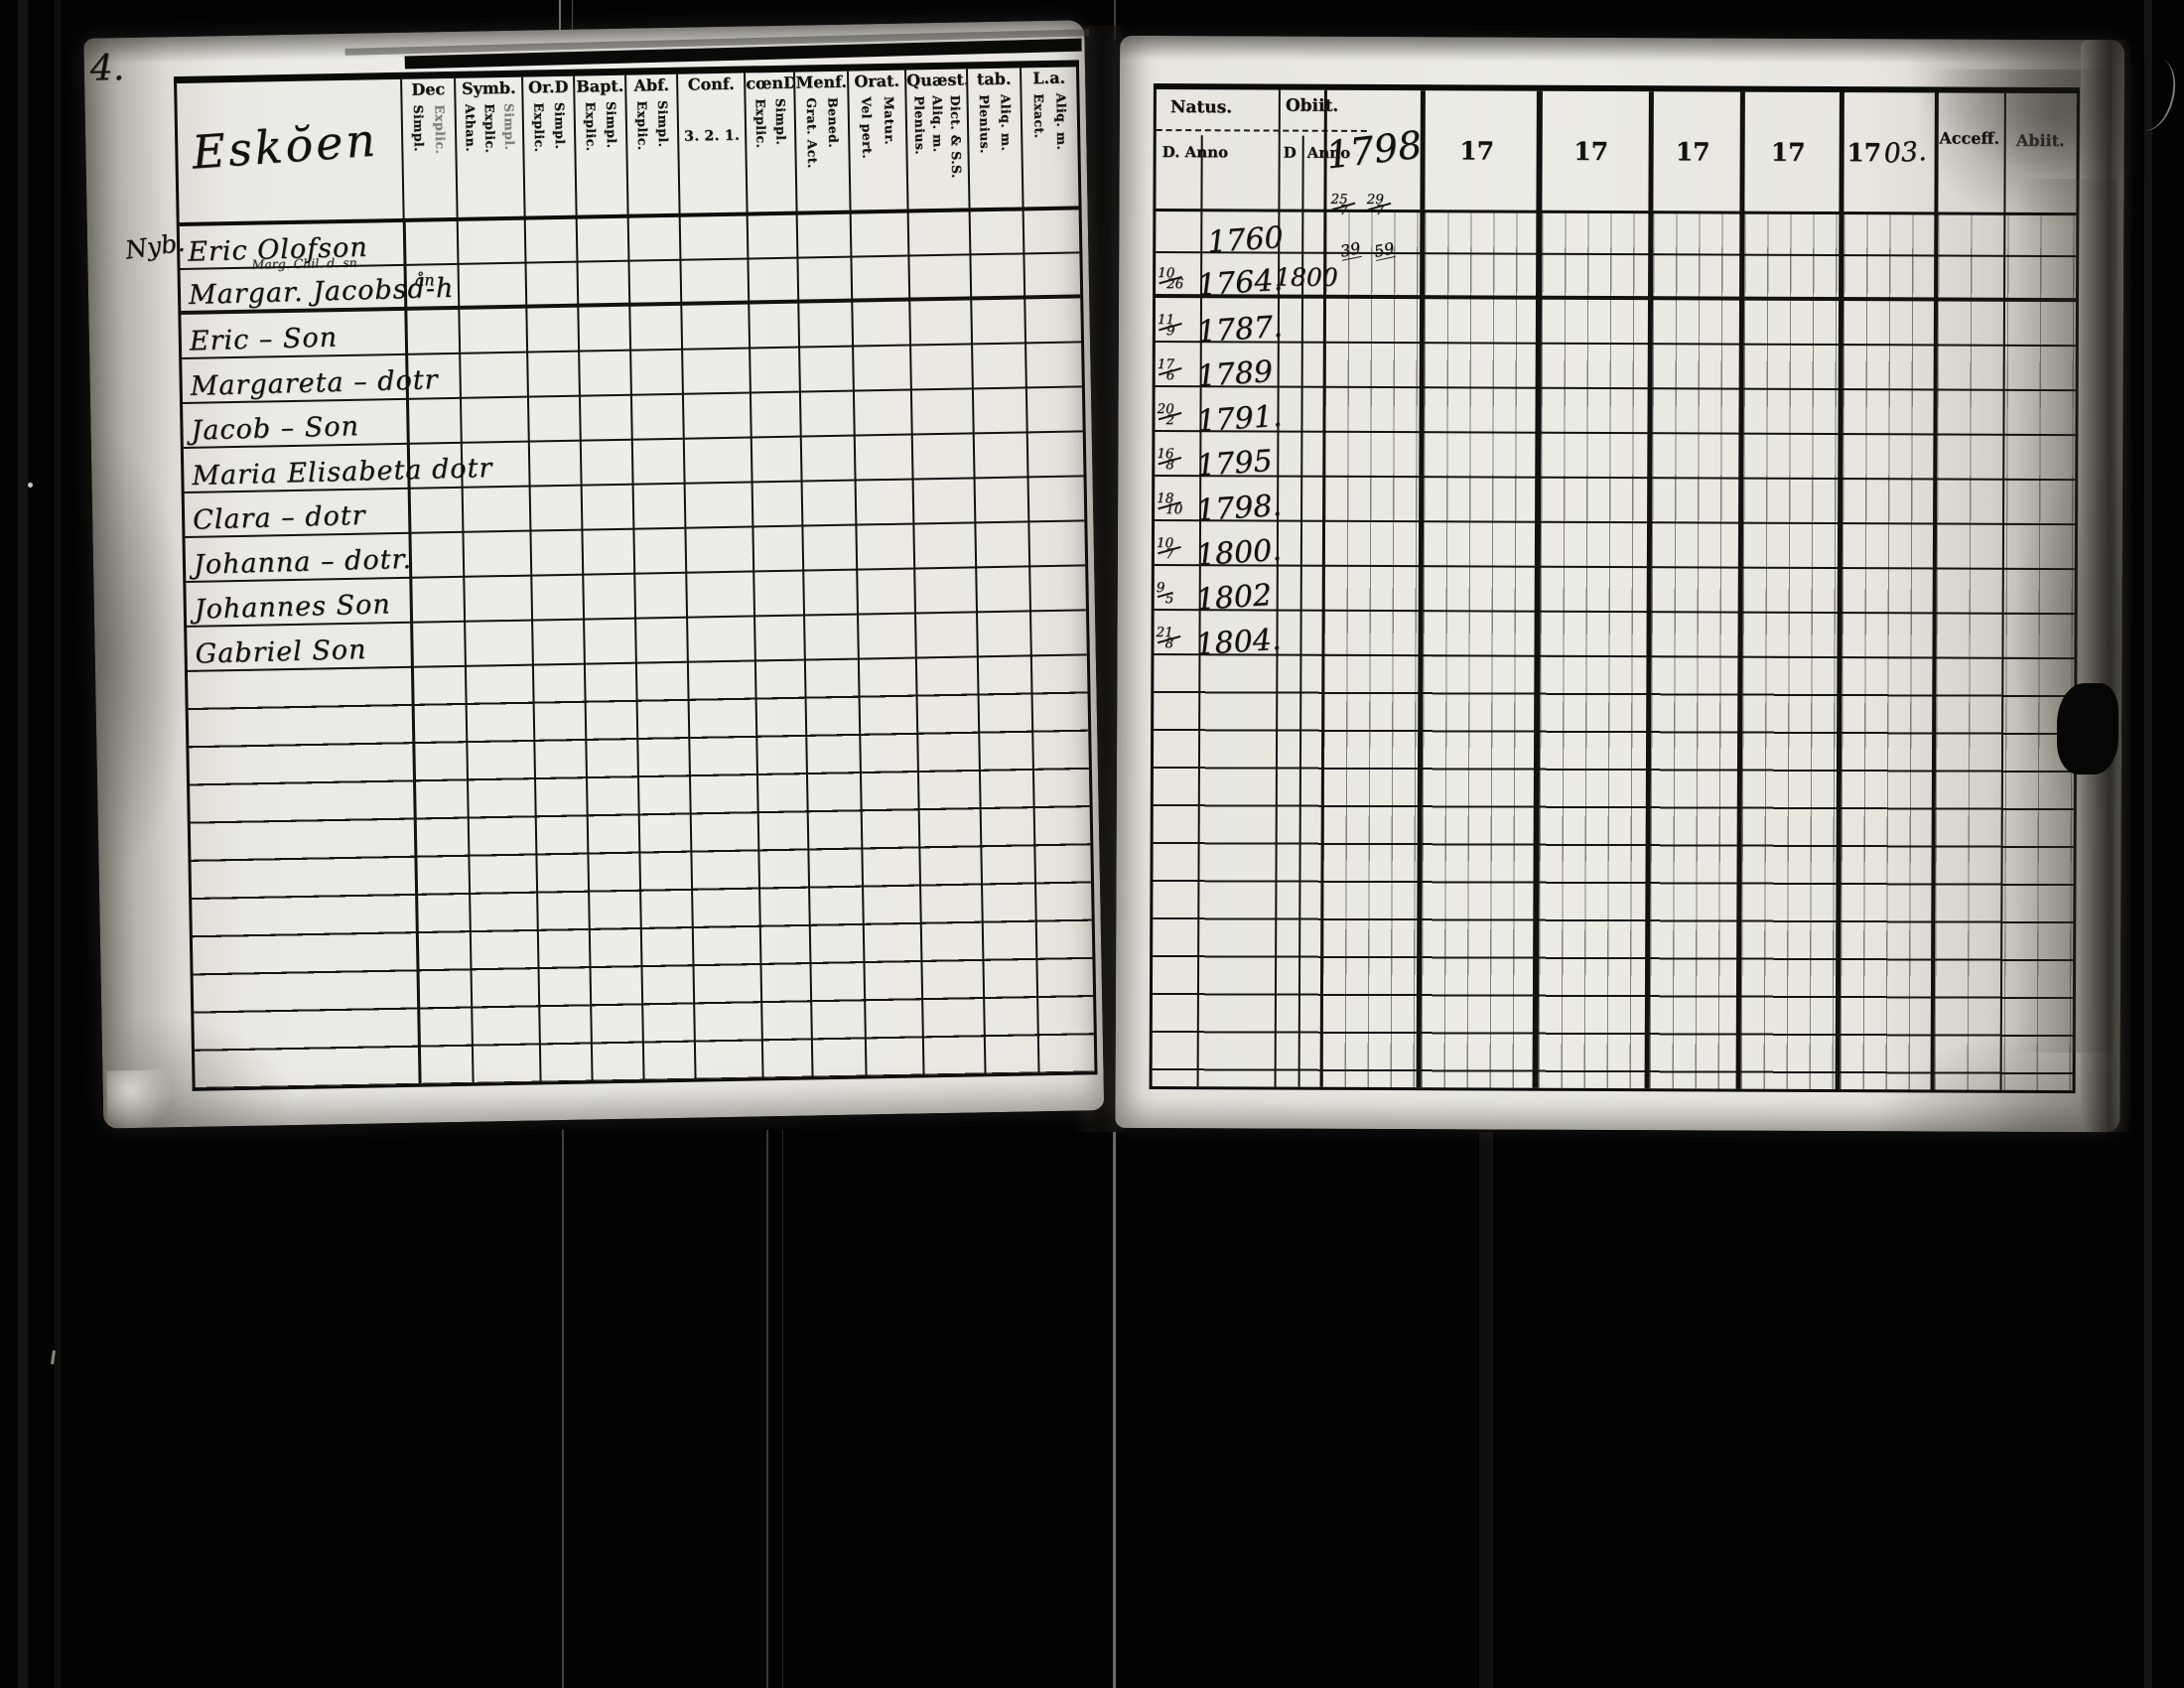 The image size is (2184, 1688). Describe the element at coordinates (279, 517) in the screenshot. I see `person-name: Clara – dotr` at that location.